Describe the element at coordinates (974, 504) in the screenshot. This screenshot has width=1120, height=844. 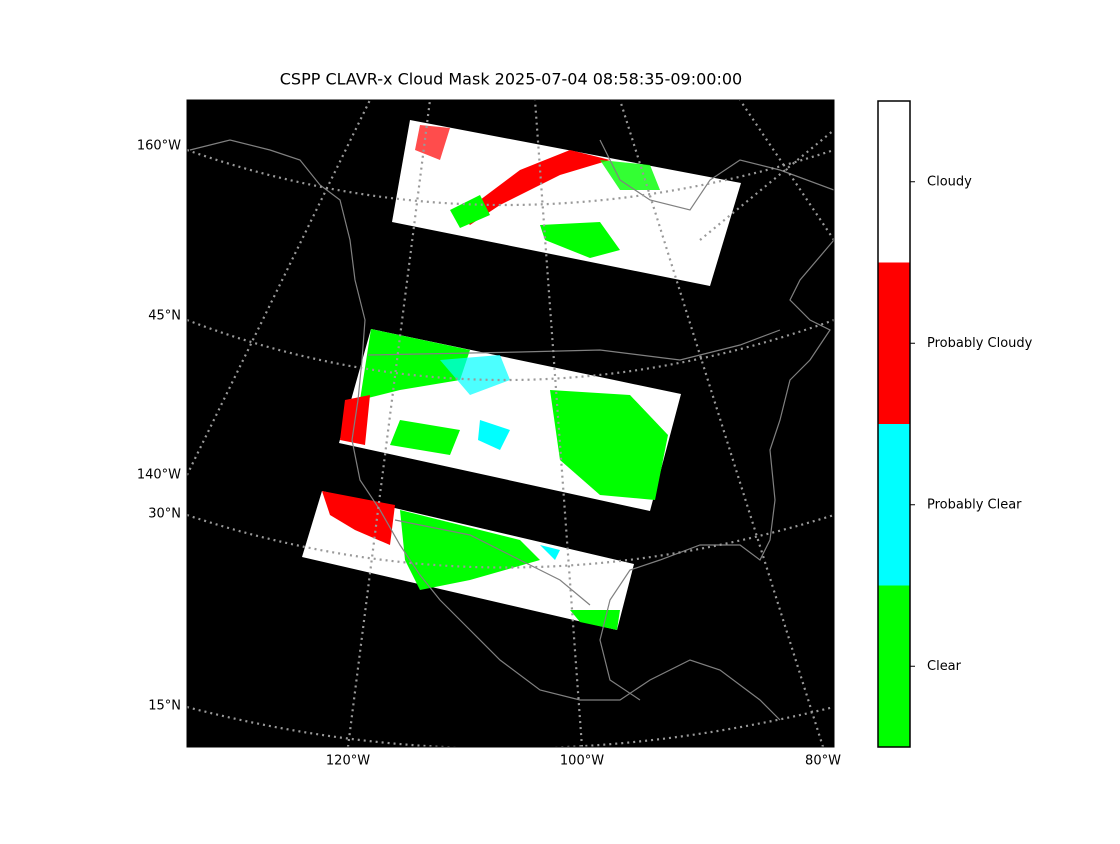
I see `colorbar-label: Probably Clear` at that location.